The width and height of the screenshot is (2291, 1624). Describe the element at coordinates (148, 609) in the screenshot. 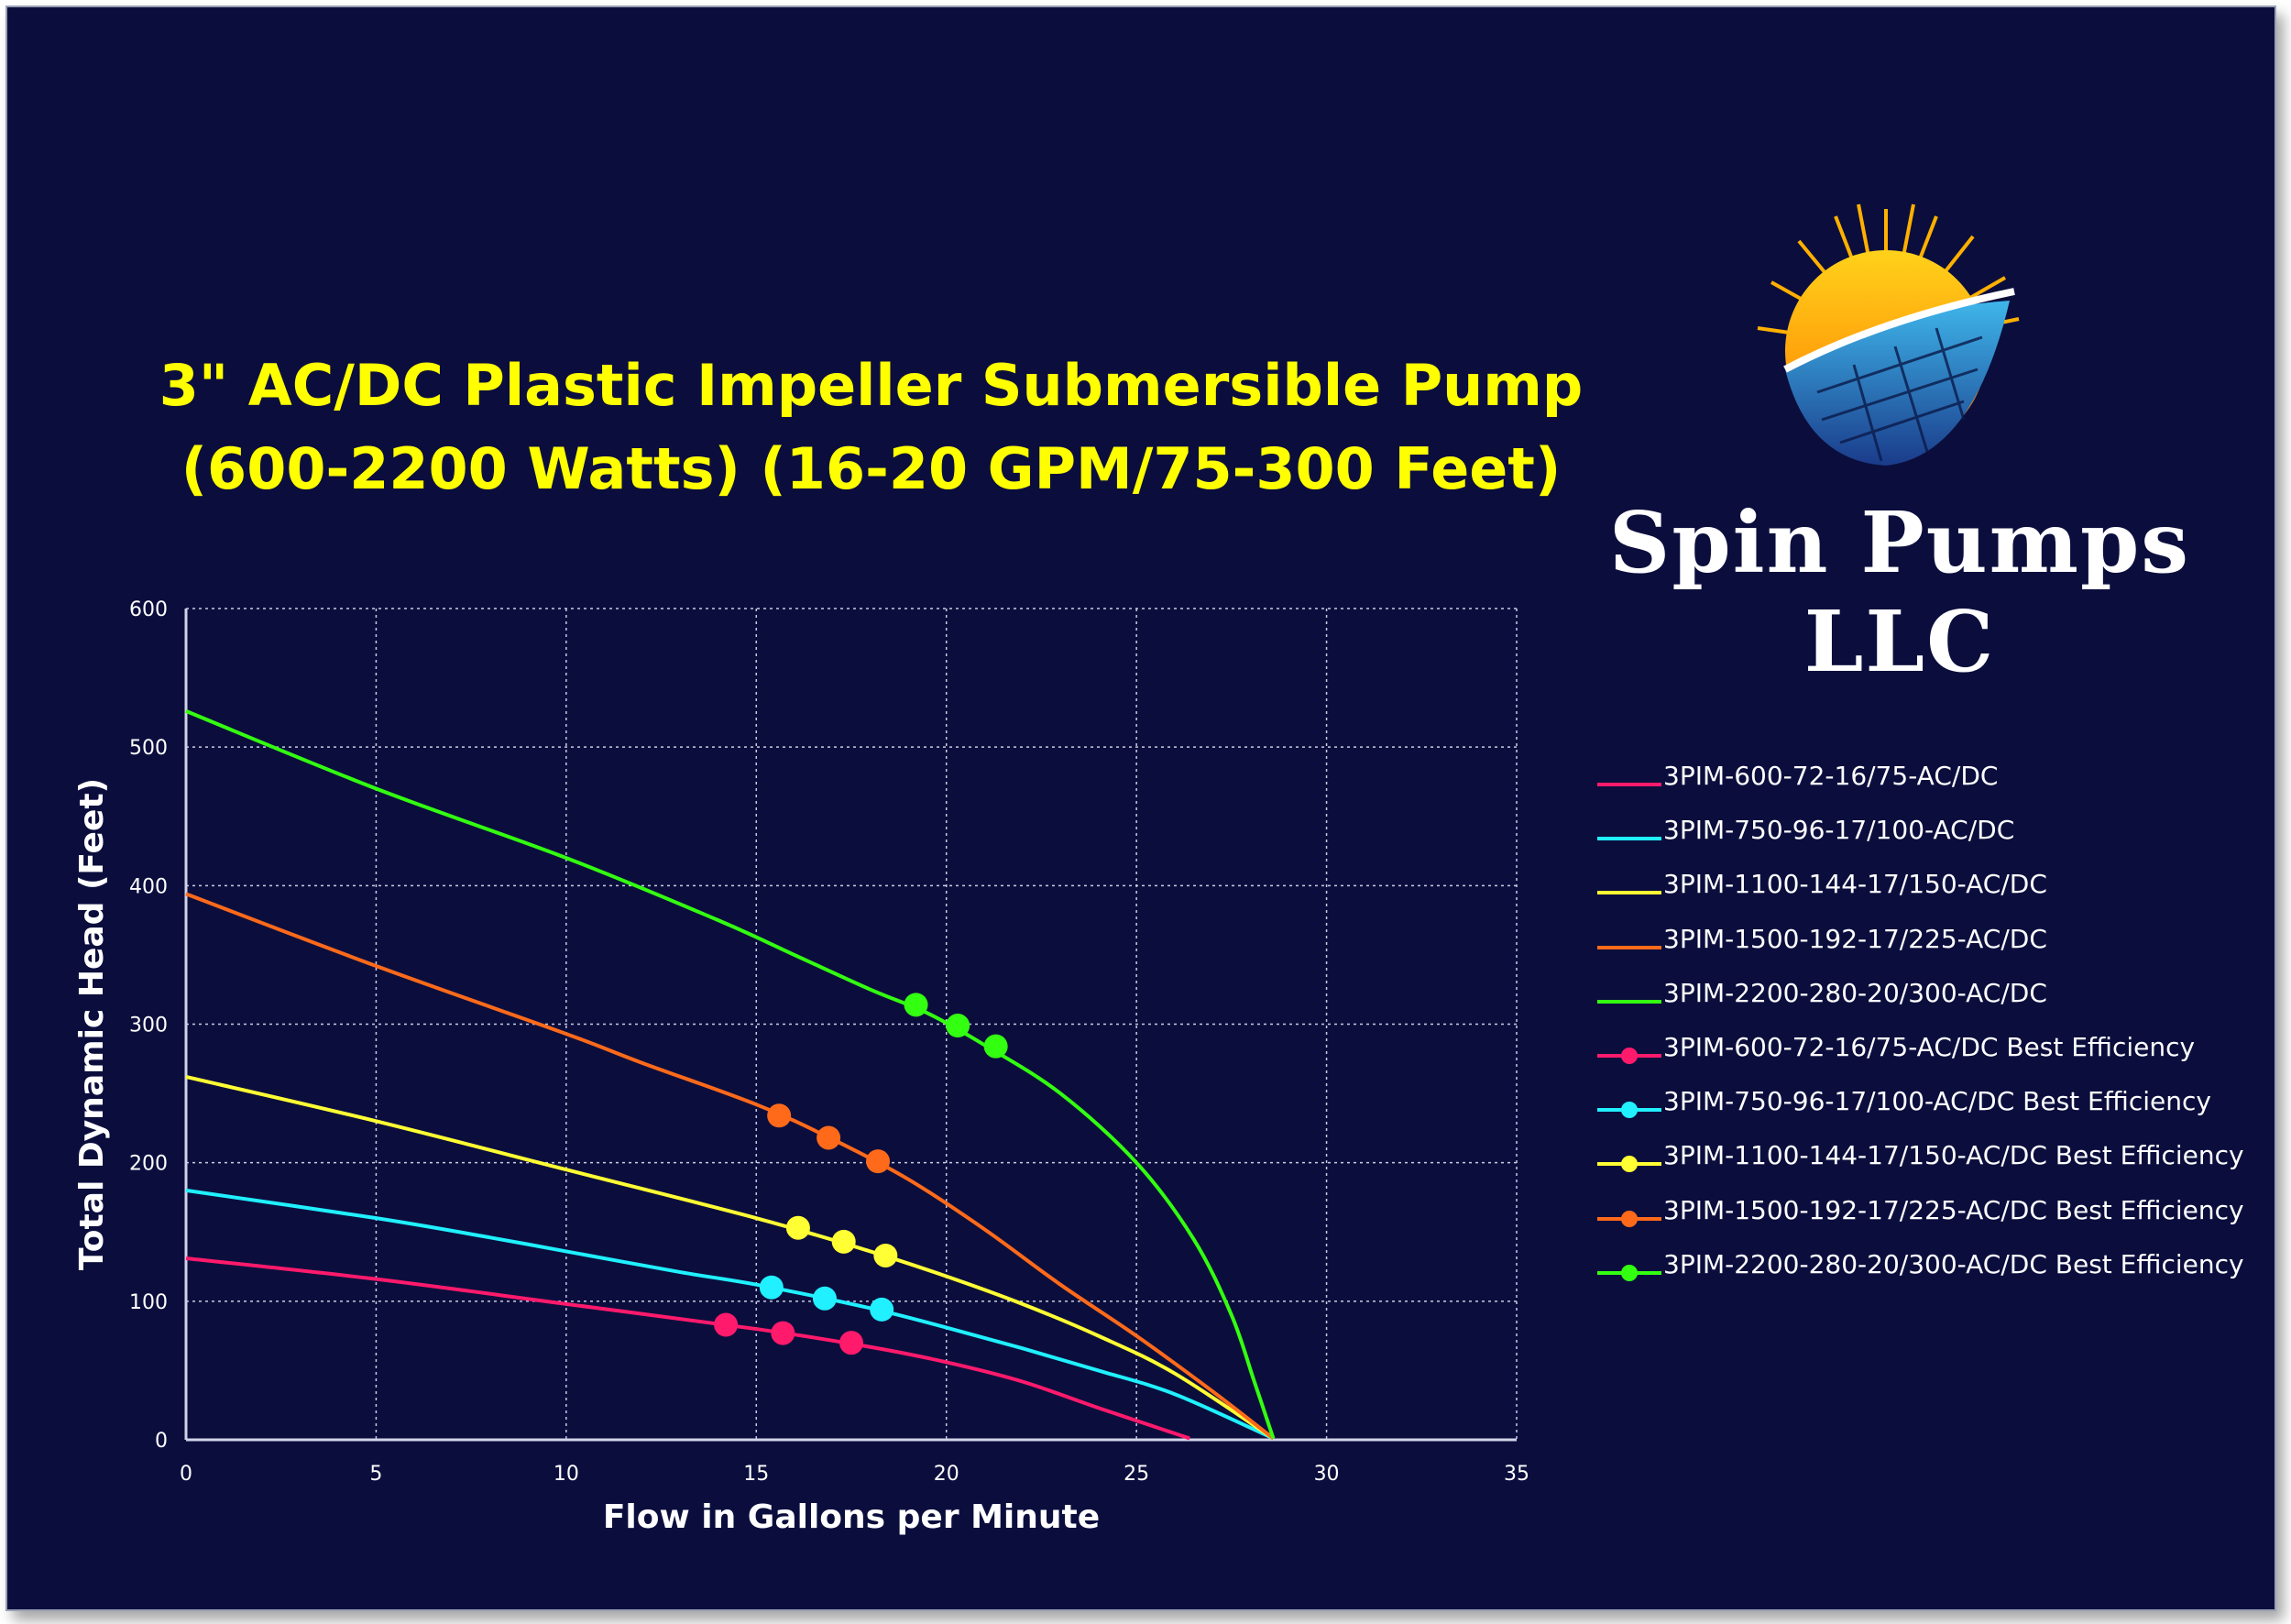

I see `y-tick-label: 600` at that location.